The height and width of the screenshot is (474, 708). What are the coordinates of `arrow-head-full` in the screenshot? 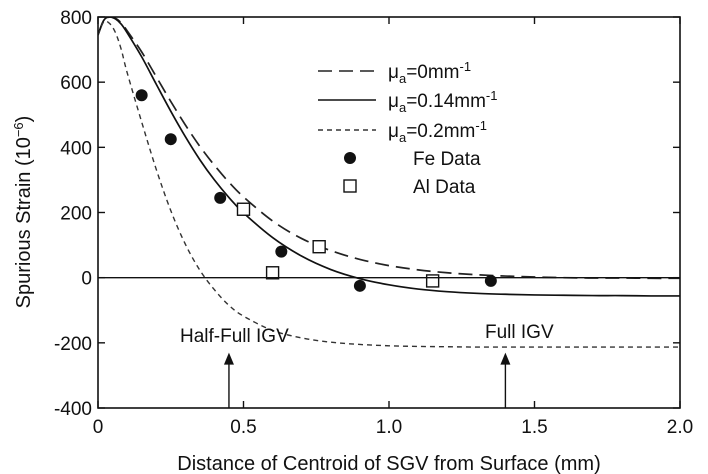 It's located at (505, 358).